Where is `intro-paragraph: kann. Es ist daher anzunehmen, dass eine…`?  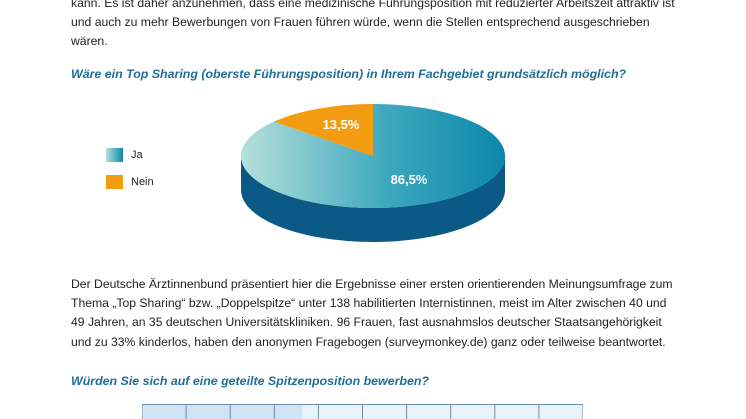
intro-paragraph: kann. Es ist daher anzunehmen, dass eine… is located at coordinates (373, 24).